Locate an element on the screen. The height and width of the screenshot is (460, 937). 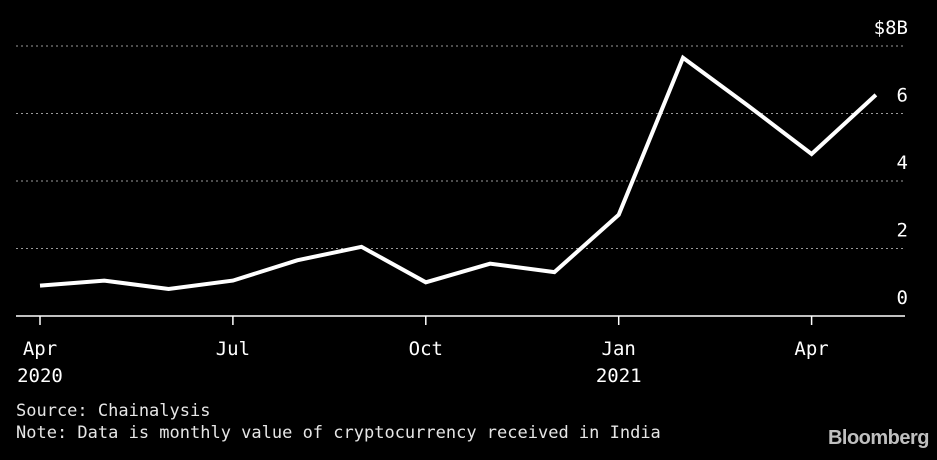
x-tick-label: Jul is located at coordinates (233, 349).